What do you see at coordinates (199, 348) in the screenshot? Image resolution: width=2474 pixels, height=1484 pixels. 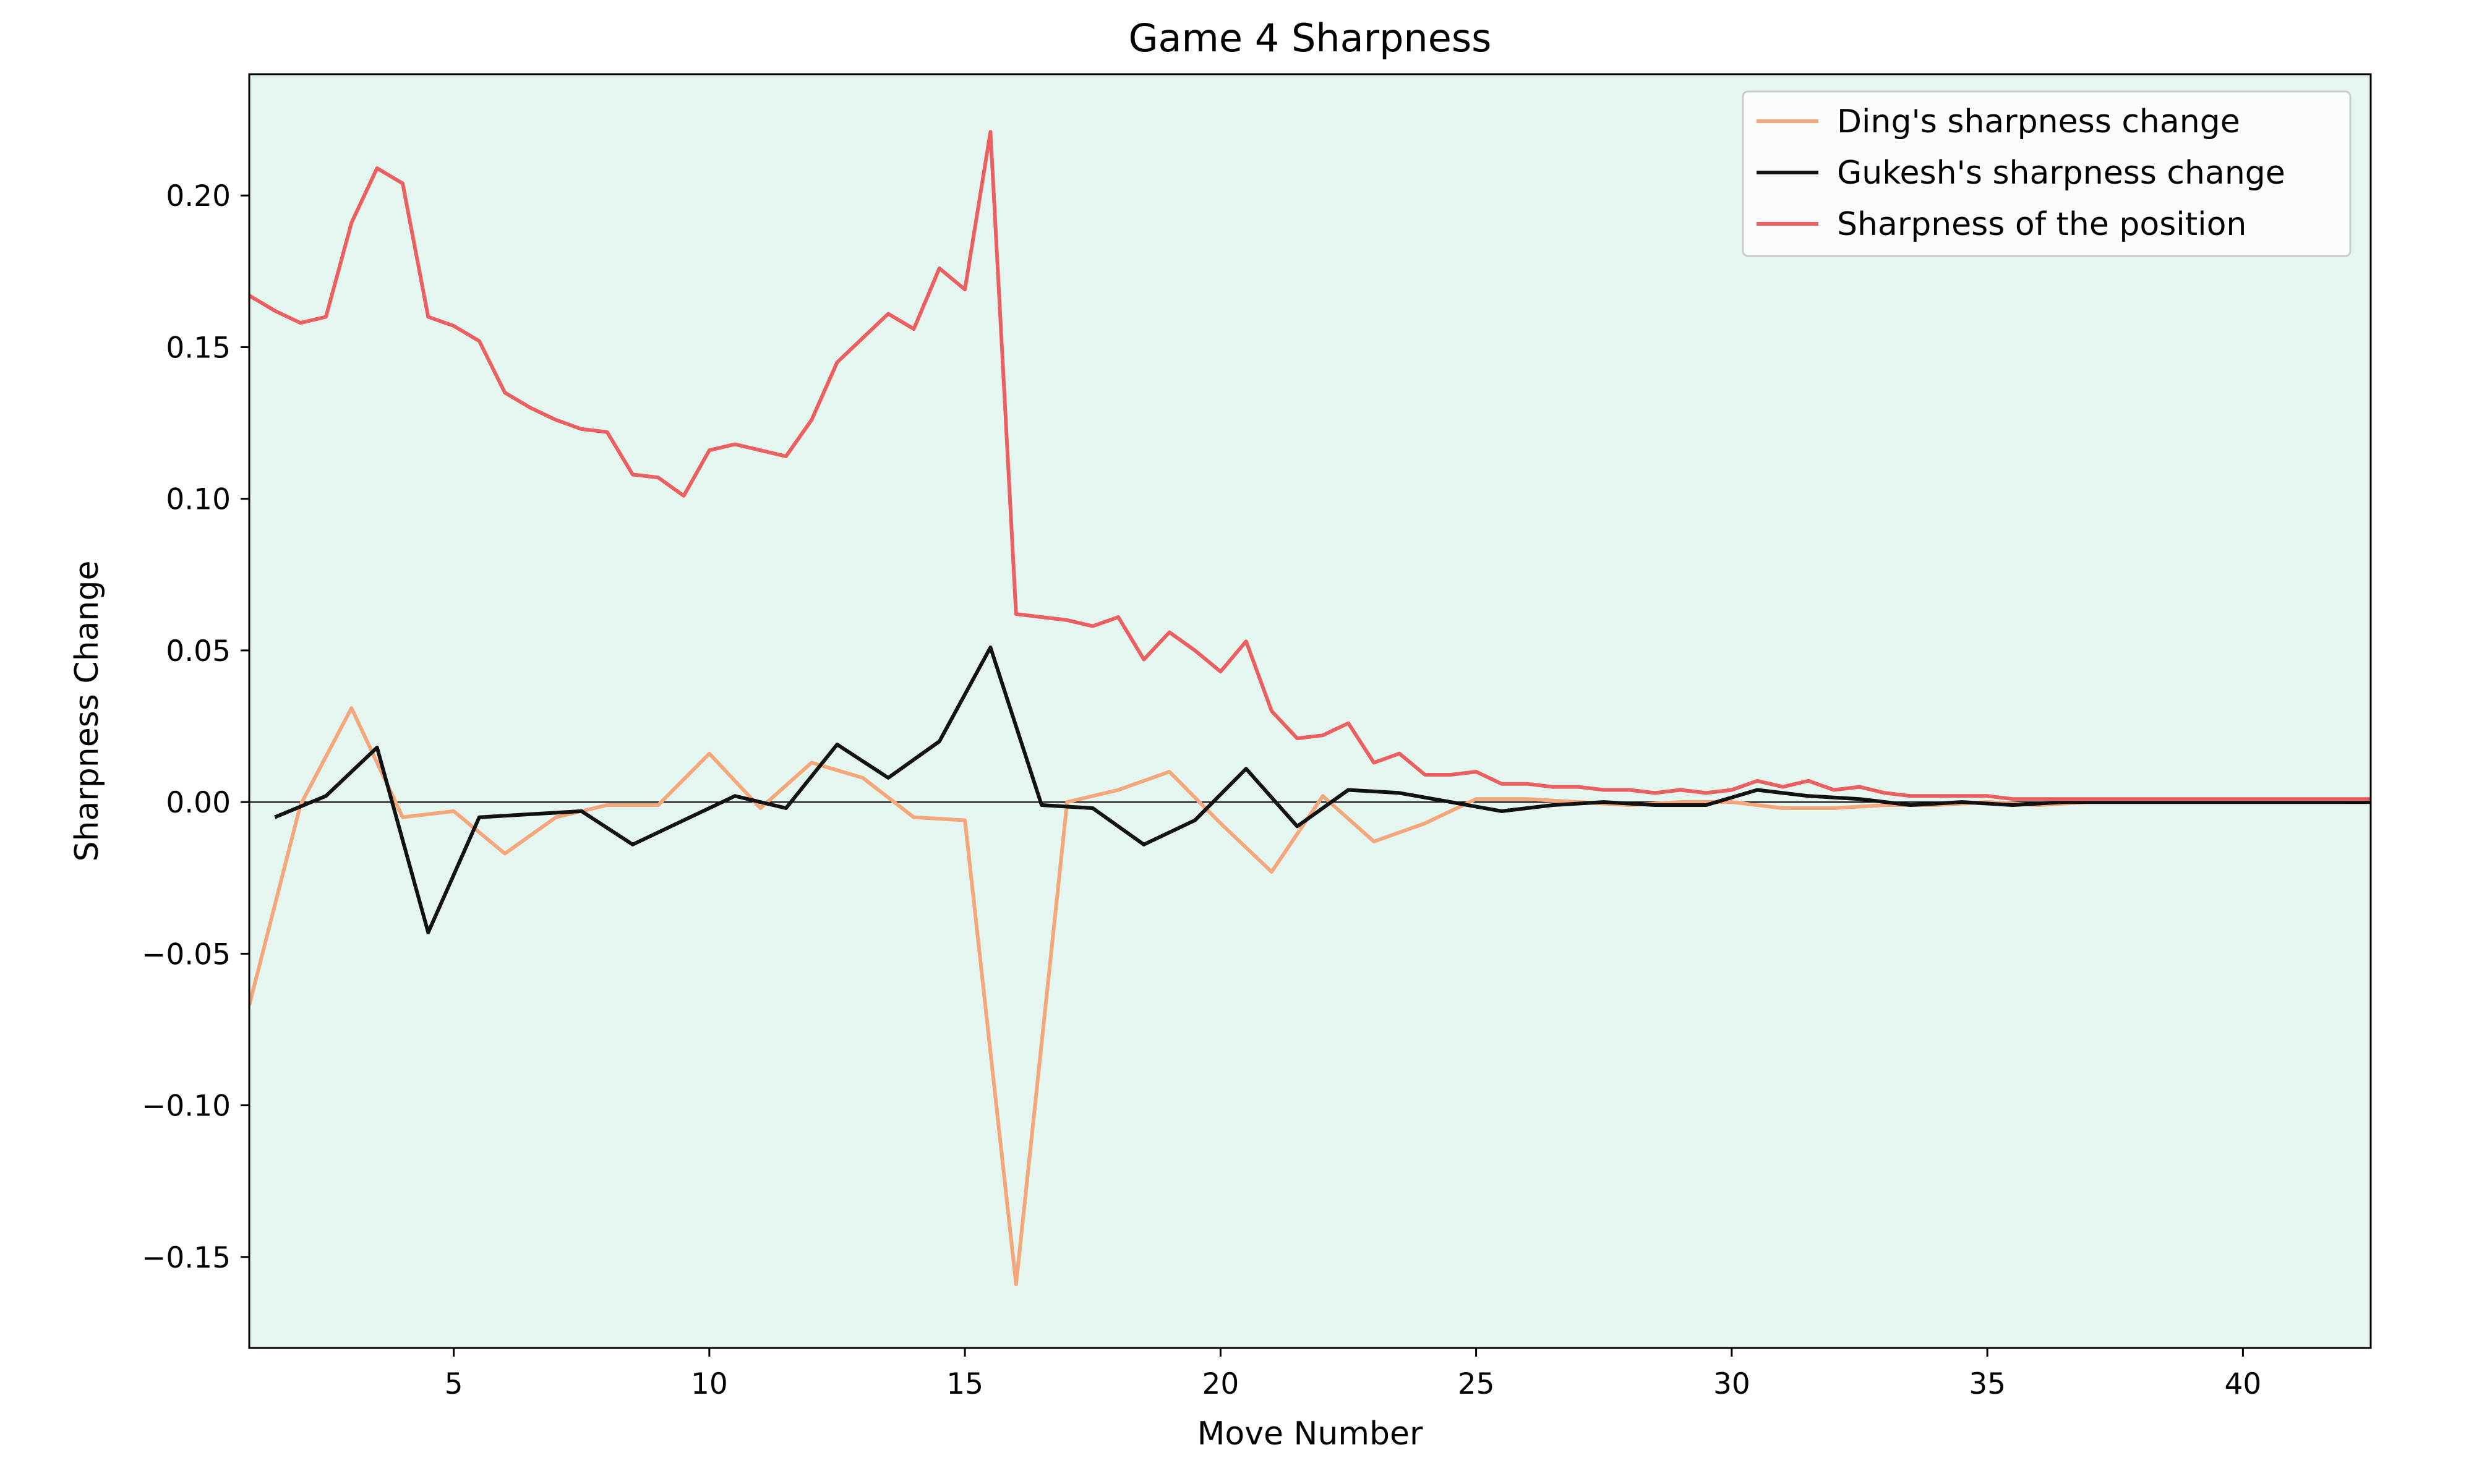 I see `y-tick-label: 0.15` at bounding box center [199, 348].